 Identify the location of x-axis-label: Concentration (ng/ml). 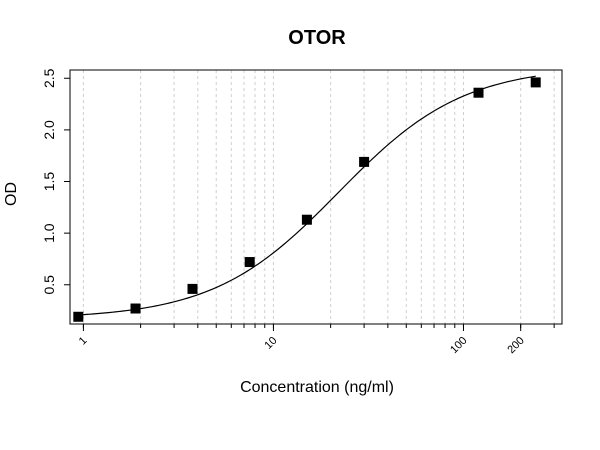
(317, 387).